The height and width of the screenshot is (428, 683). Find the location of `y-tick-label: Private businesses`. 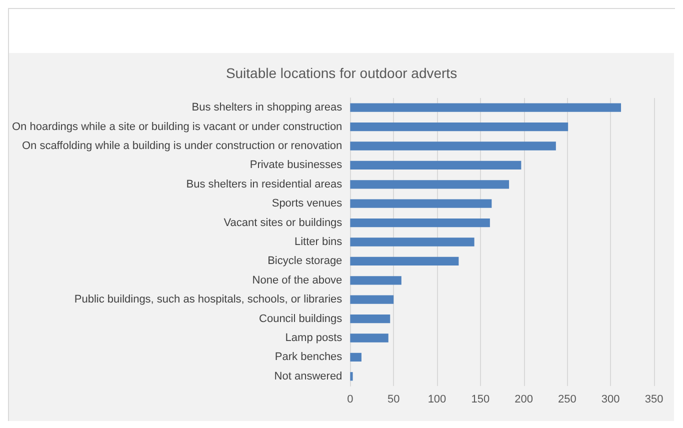

y-tick-label: Private businesses is located at coordinates (296, 165).